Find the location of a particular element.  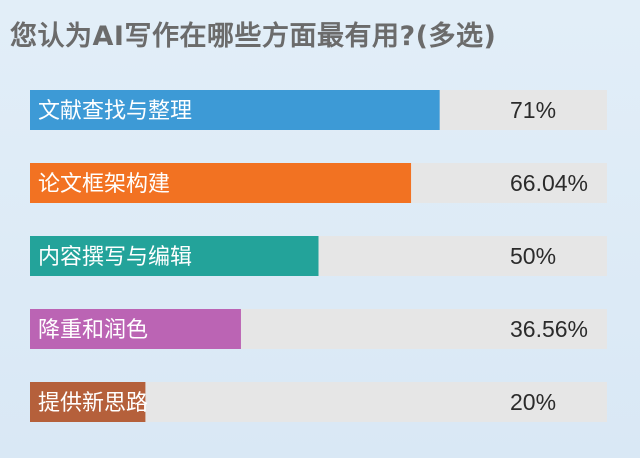

value-label: 71% is located at coordinates (533, 110).